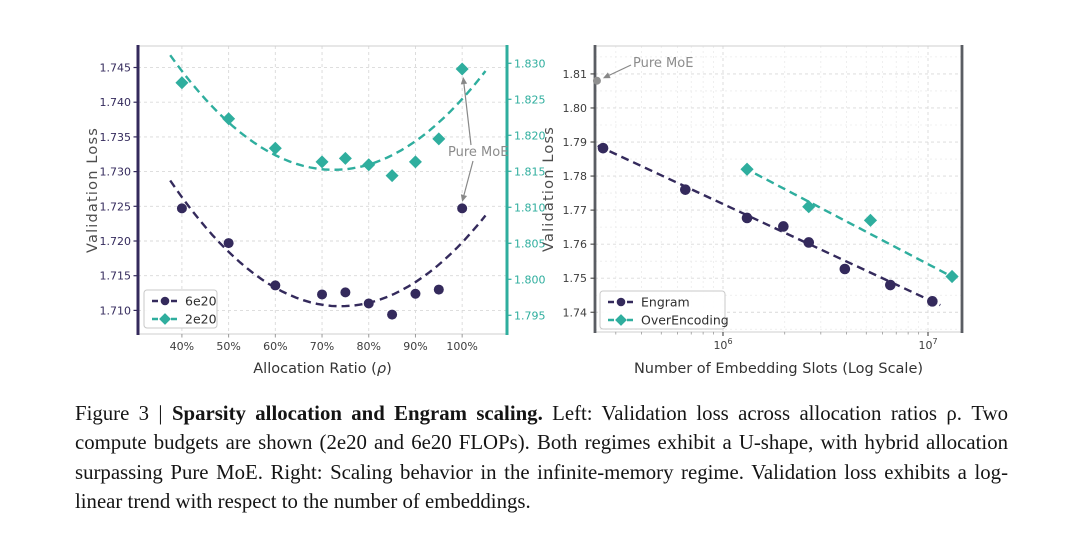 Image resolution: width=1080 pixels, height=542 pixels. I want to click on x-tick-label: 100%, so click(461, 346).